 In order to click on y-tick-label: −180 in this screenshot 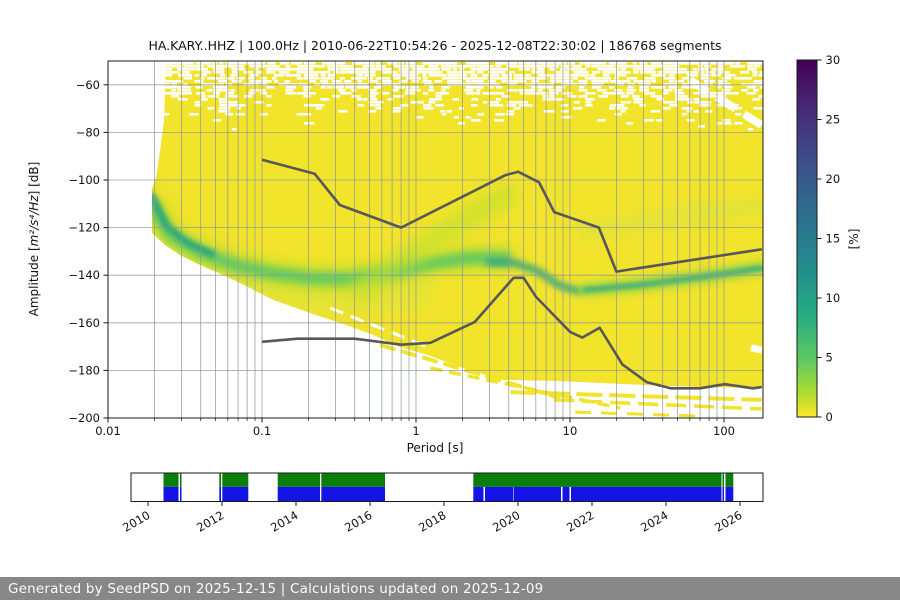, I will do `click(84, 370)`.